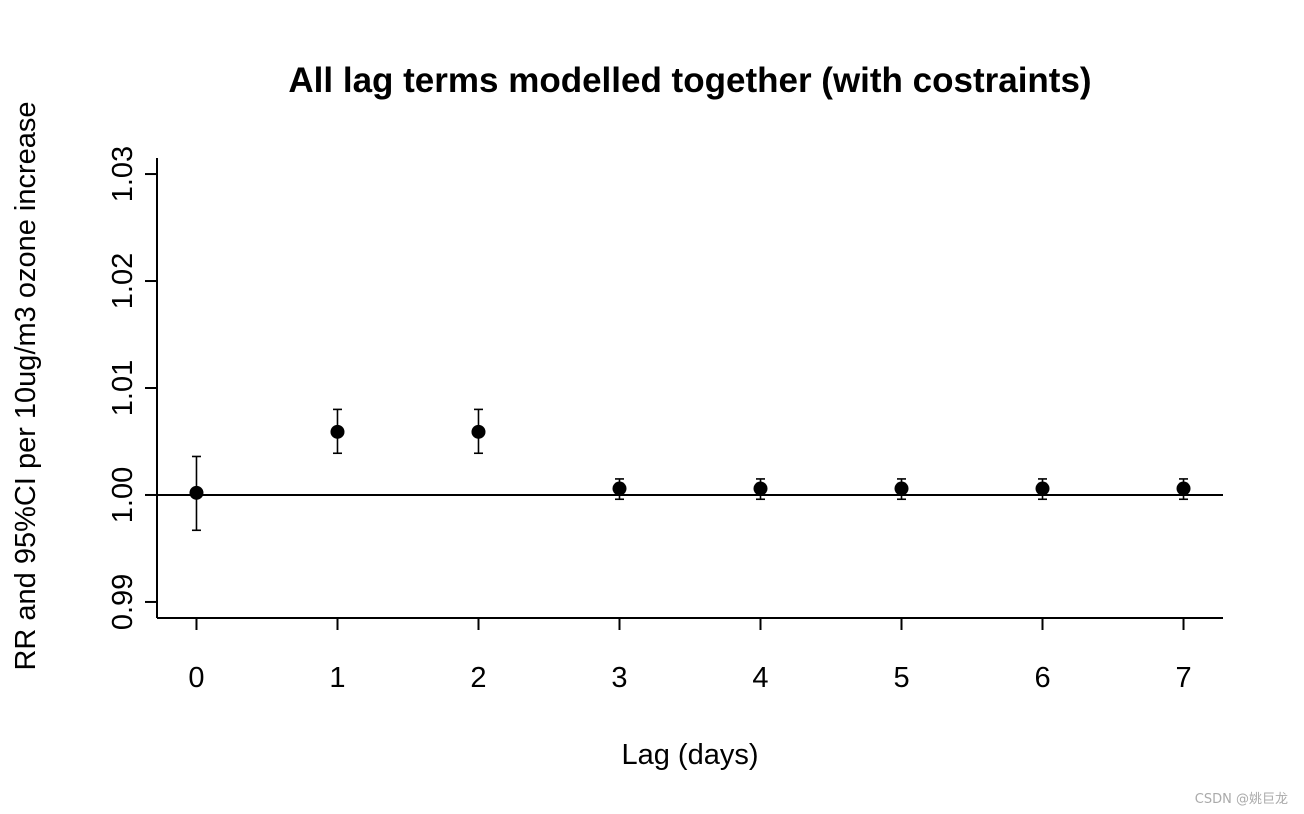 This screenshot has width=1304, height=814. Describe the element at coordinates (1183, 678) in the screenshot. I see `x-tick-label: 7` at that location.